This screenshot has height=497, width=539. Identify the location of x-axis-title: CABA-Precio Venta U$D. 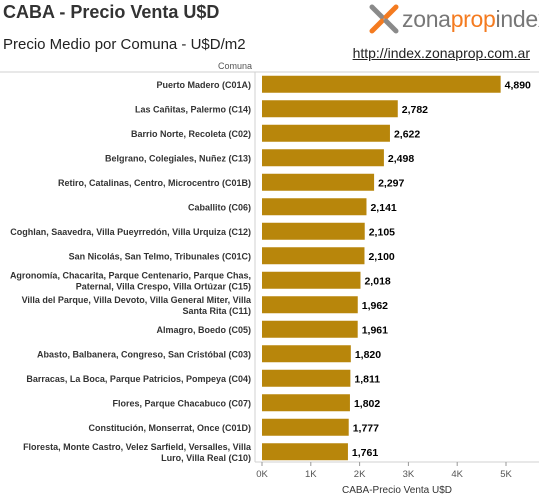
(397, 490).